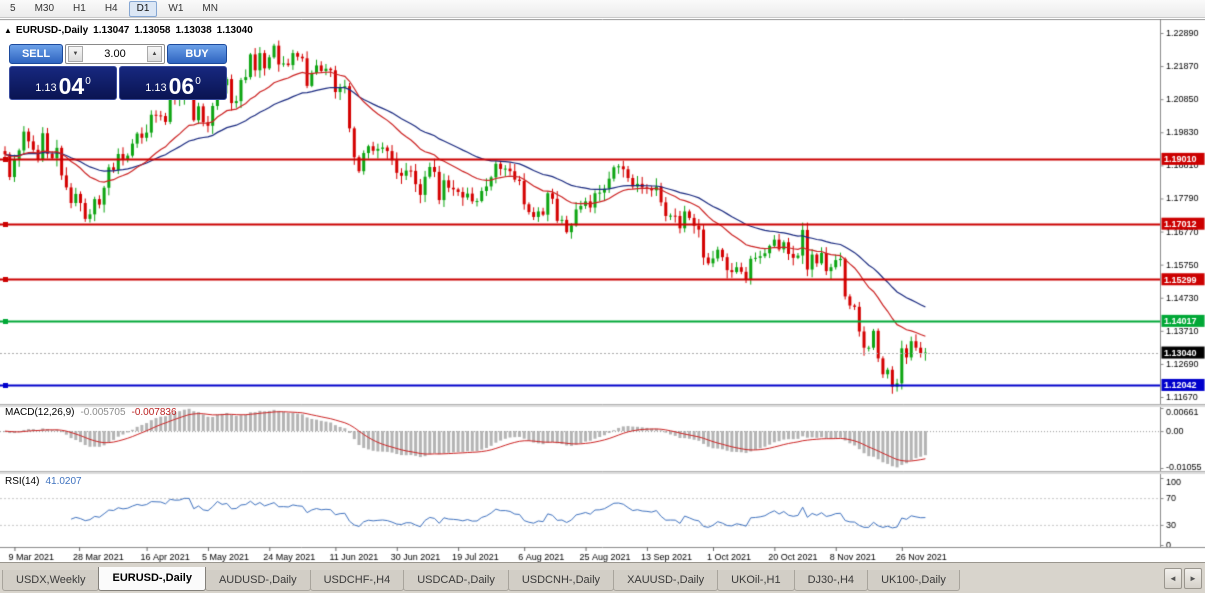 The width and height of the screenshot is (1205, 593). What do you see at coordinates (103, 412) in the screenshot?
I see `macd-value: -0.005705` at bounding box center [103, 412].